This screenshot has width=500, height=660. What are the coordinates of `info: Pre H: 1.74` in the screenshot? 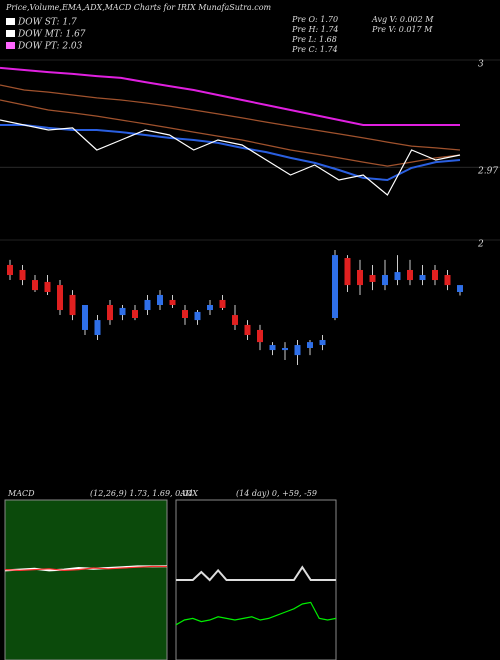 It's located at (315, 29).